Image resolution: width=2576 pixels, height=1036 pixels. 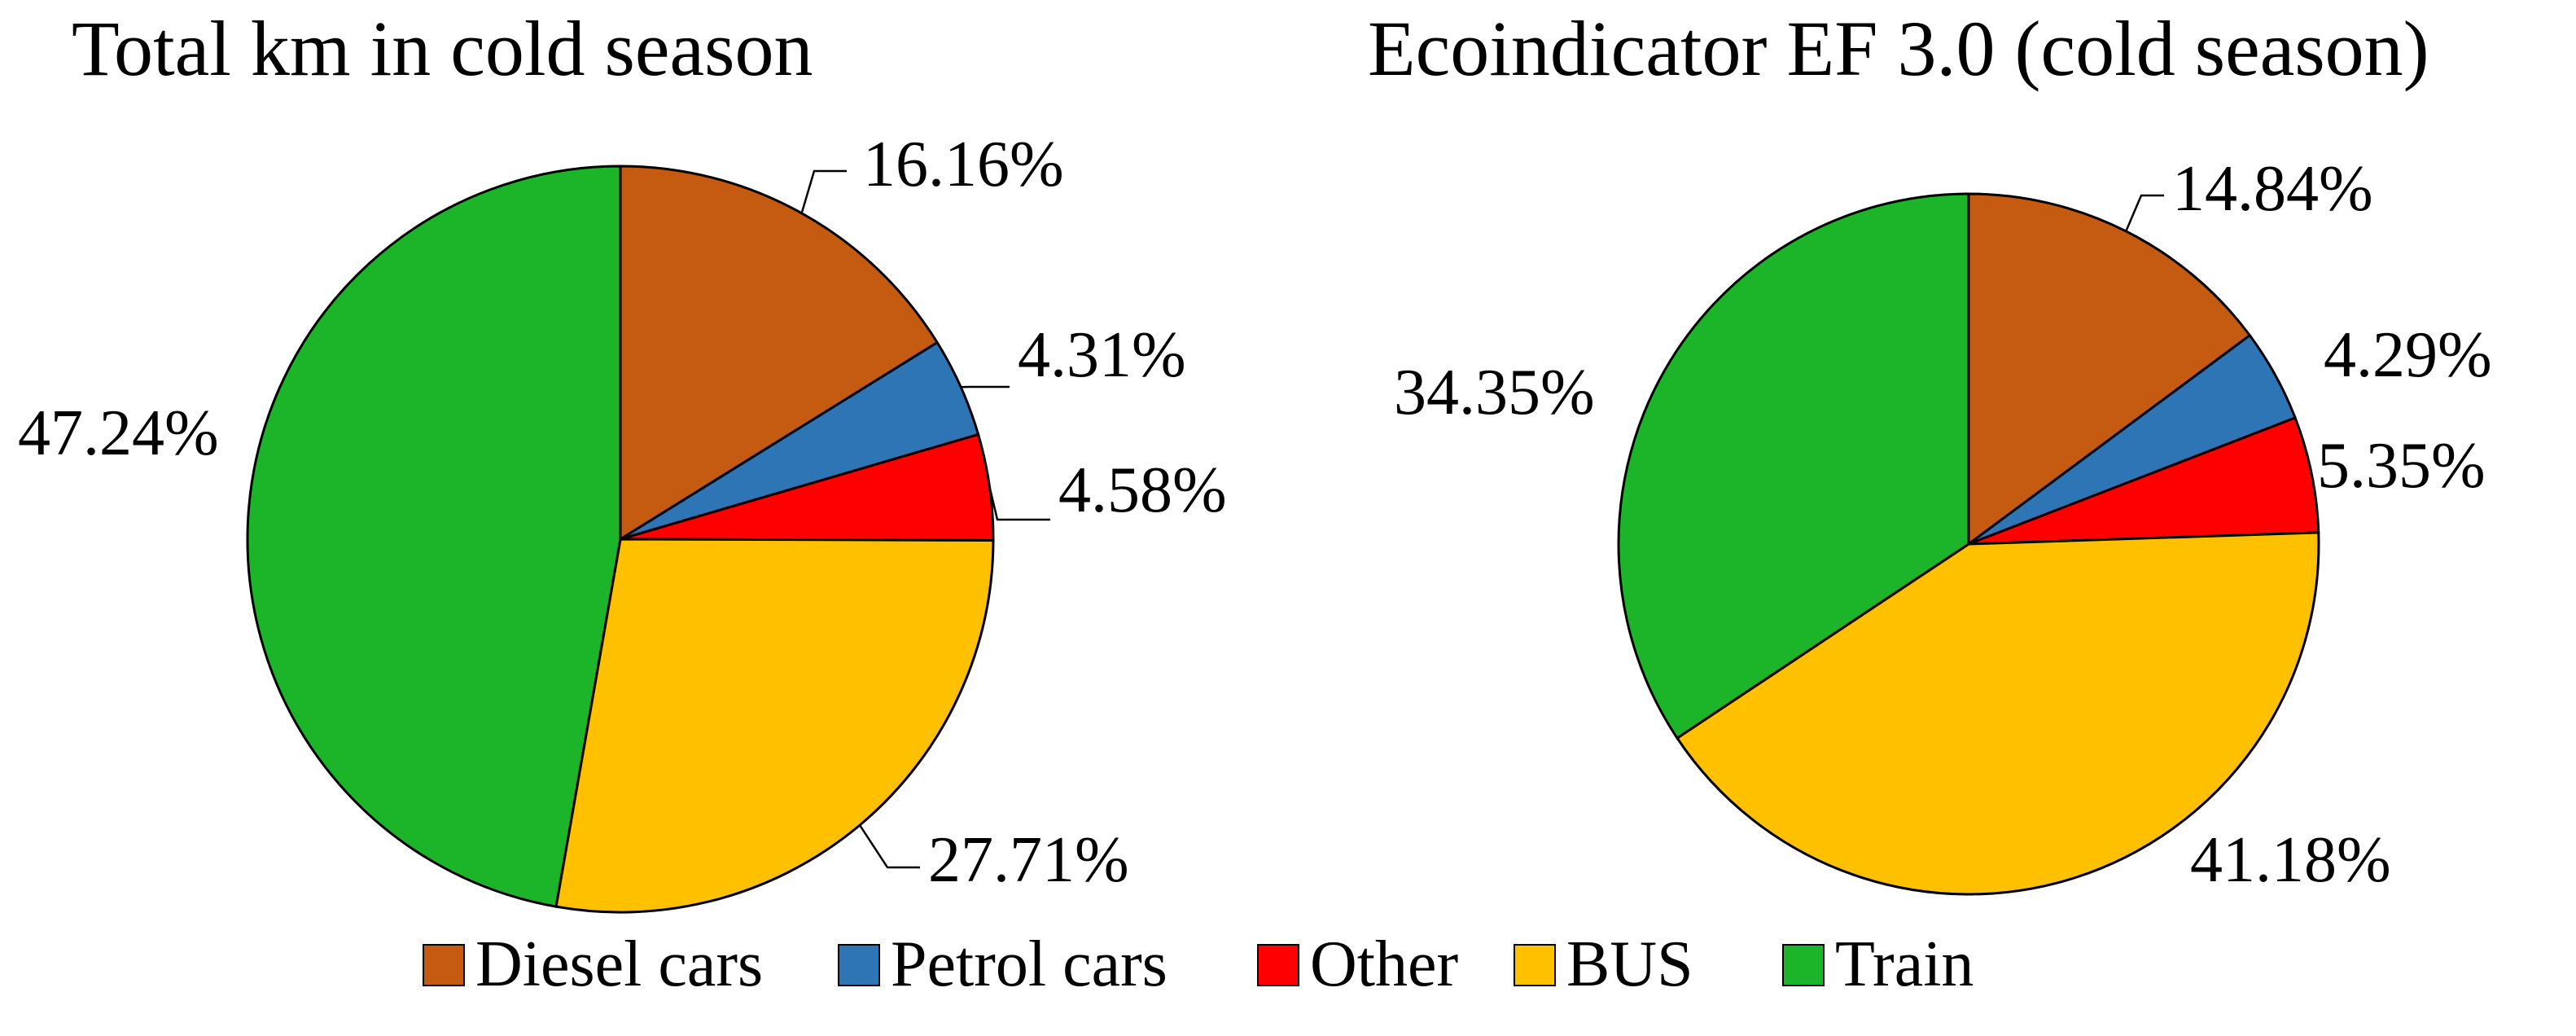 What do you see at coordinates (859, 965) in the screenshot?
I see `legend-swatch-petrol-cars` at bounding box center [859, 965].